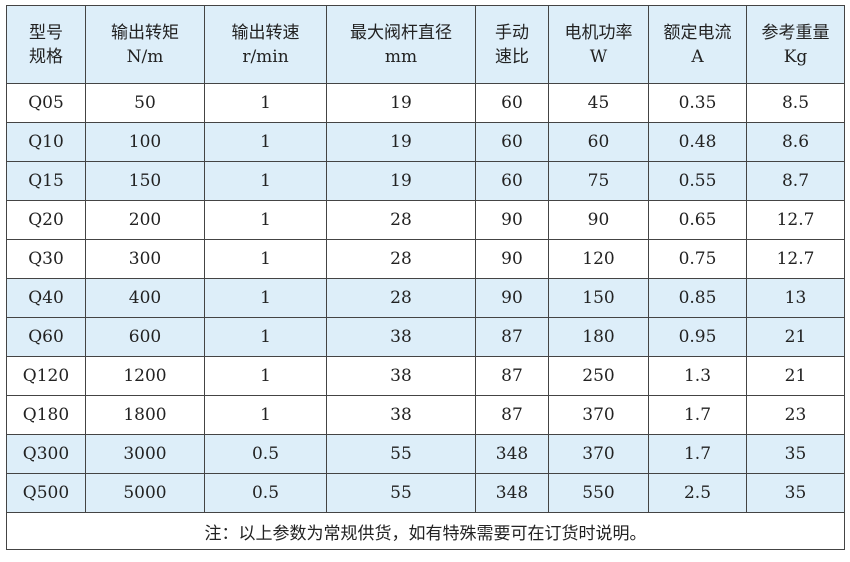 This screenshot has width=850, height=562. I want to click on cell-motor-power: 60, so click(598, 142).